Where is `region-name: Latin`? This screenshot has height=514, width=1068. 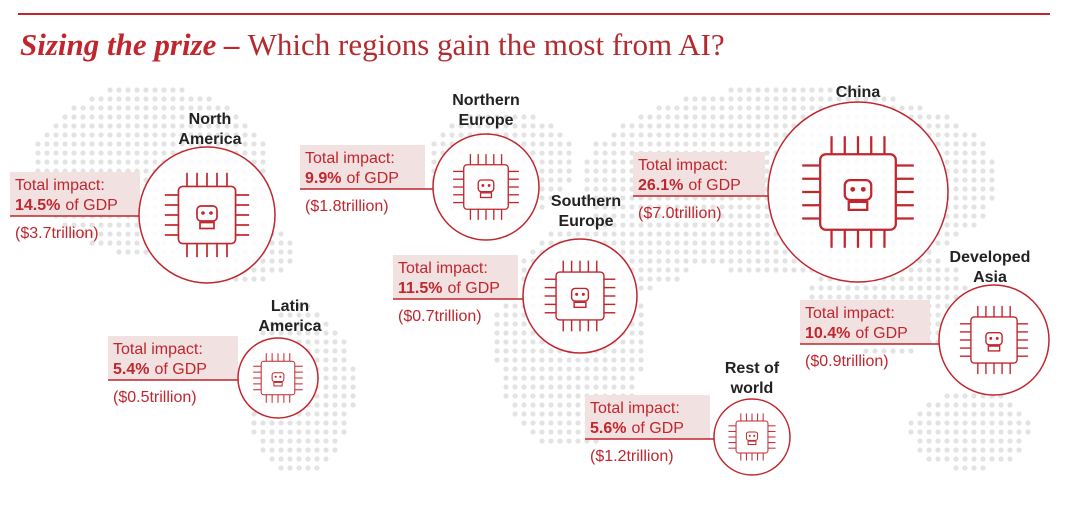 region-name: Latin is located at coordinates (290, 306).